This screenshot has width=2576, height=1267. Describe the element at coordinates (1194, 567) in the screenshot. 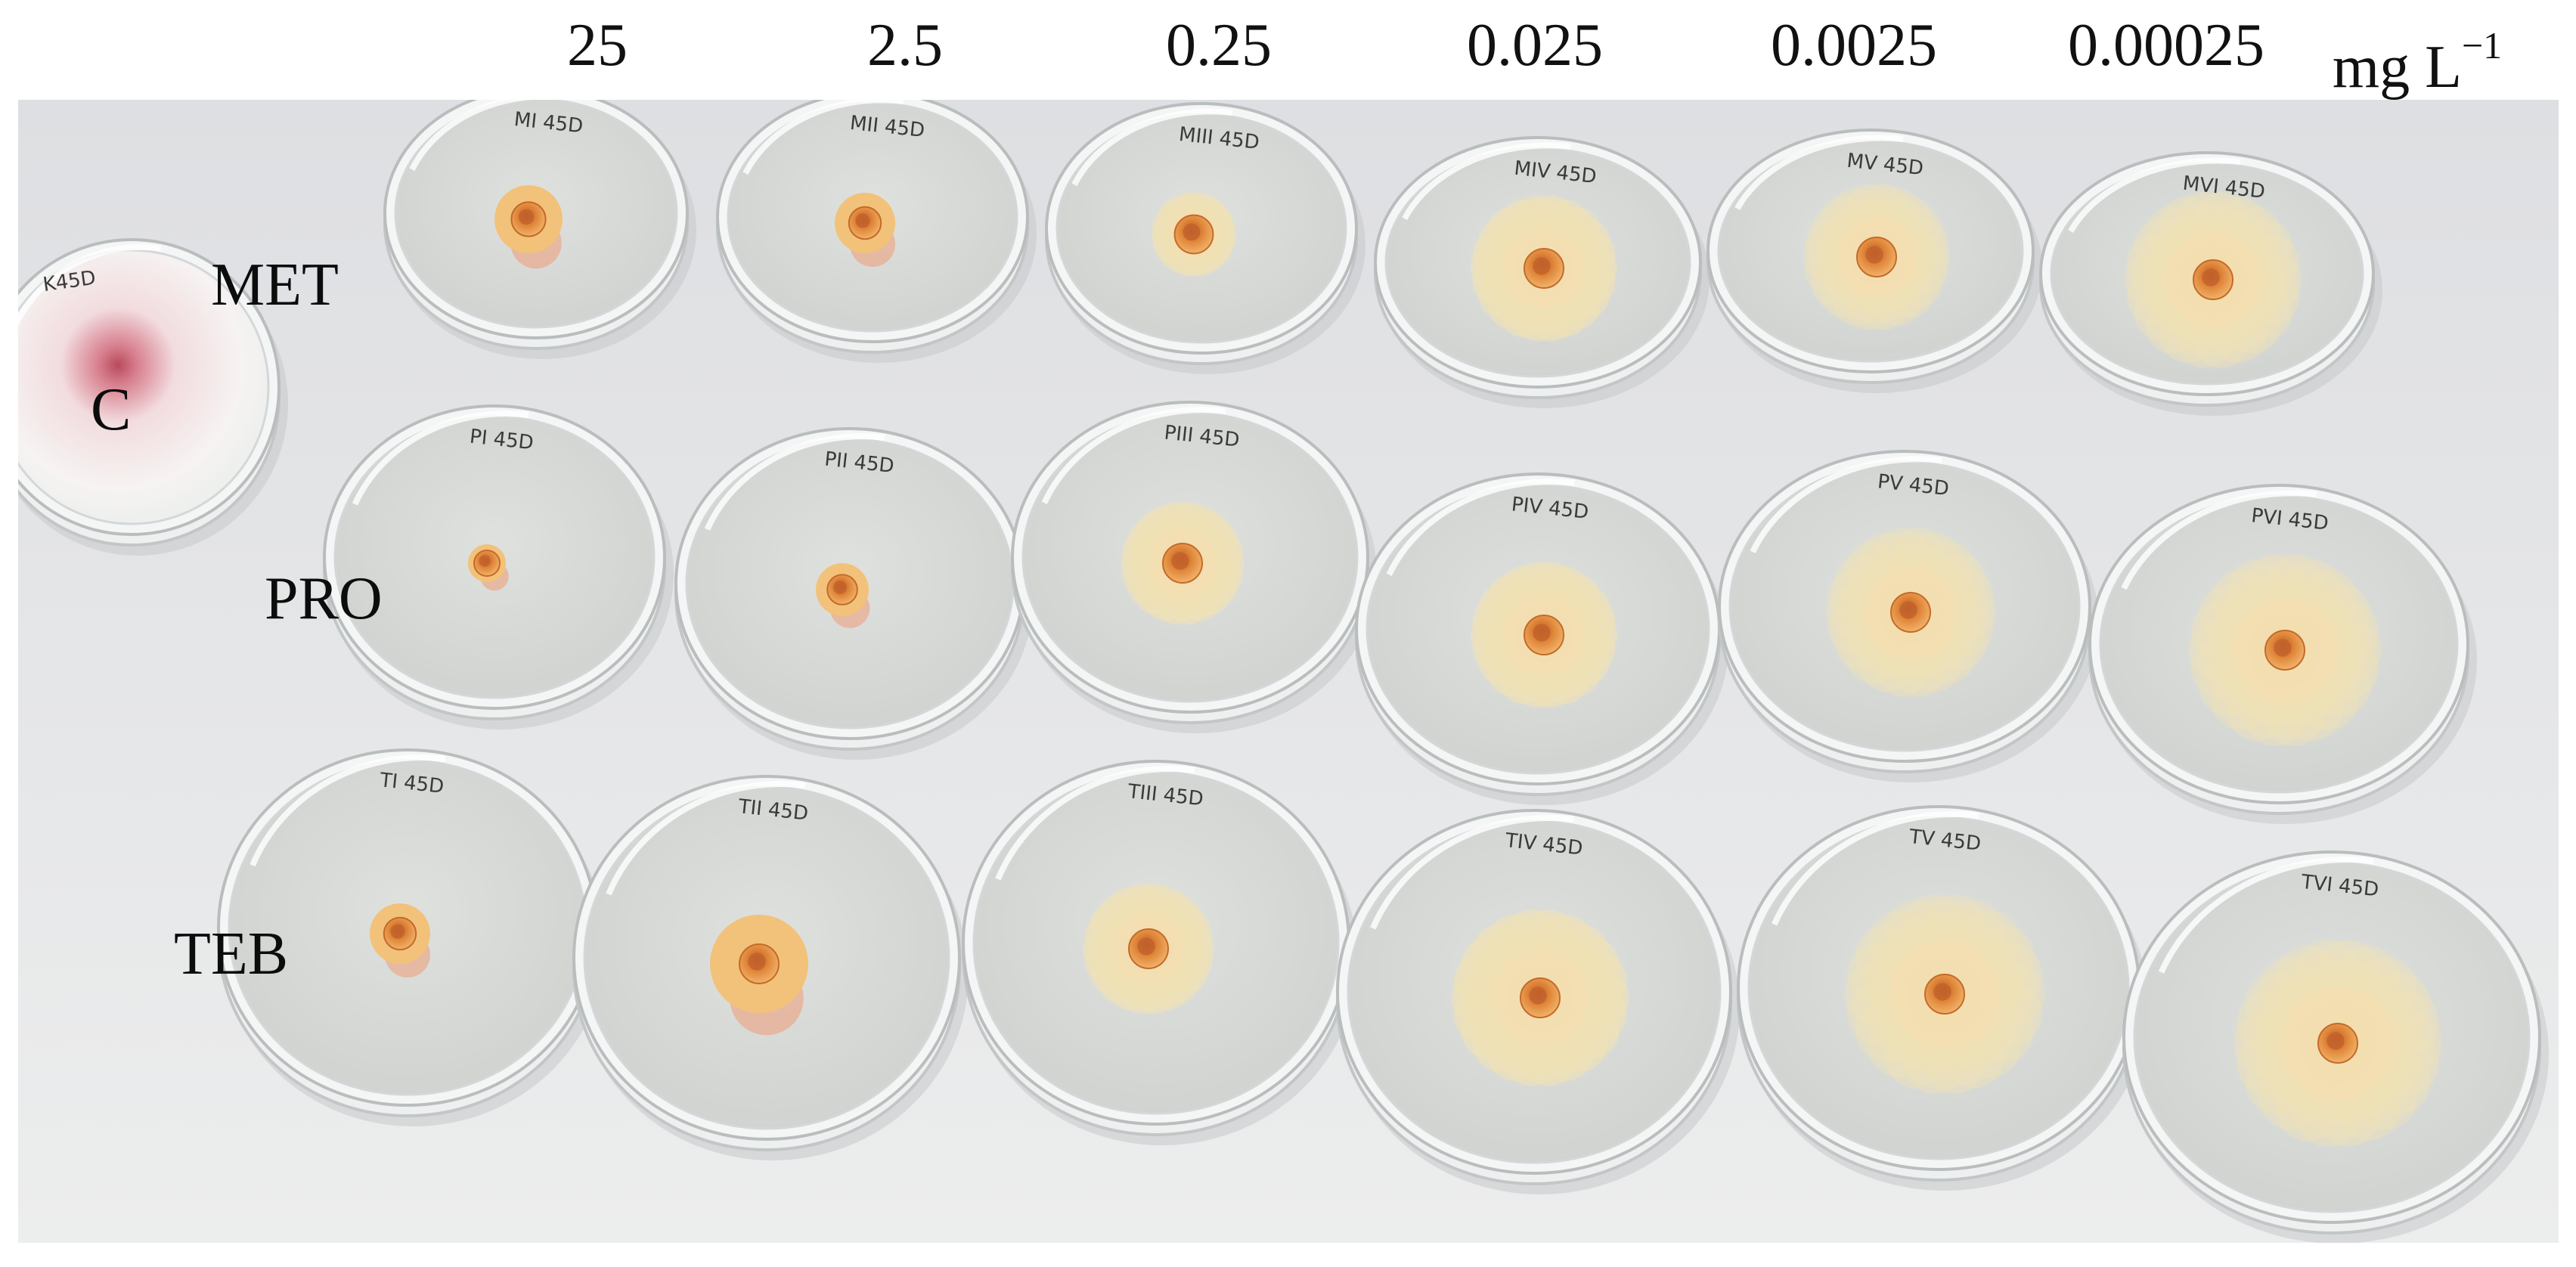

I see `pro-dish: PIII 45D` at that location.